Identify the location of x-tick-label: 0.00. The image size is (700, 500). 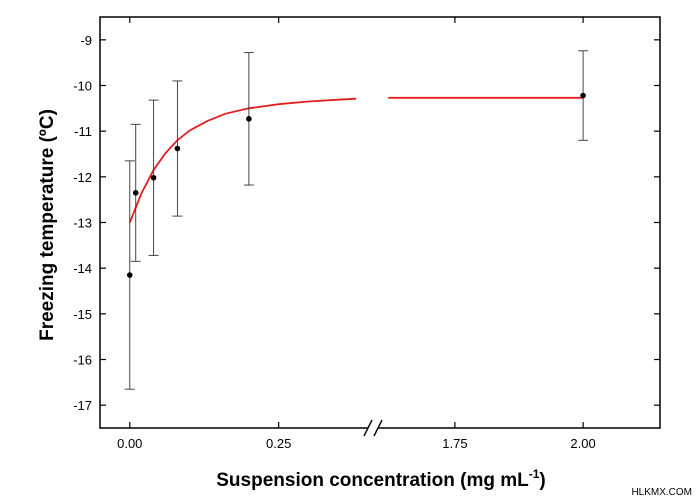
(129, 443).